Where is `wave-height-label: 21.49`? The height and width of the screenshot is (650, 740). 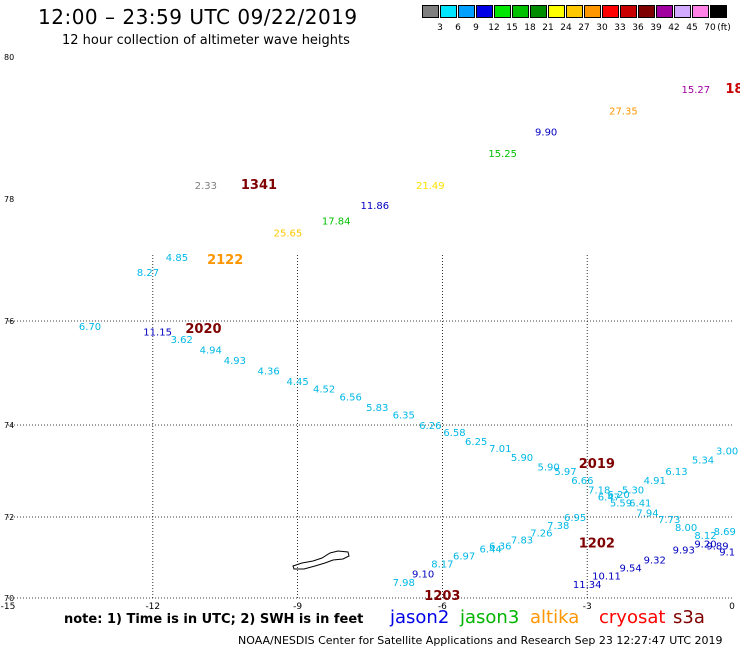
wave-height-label: 21.49 is located at coordinates (430, 186).